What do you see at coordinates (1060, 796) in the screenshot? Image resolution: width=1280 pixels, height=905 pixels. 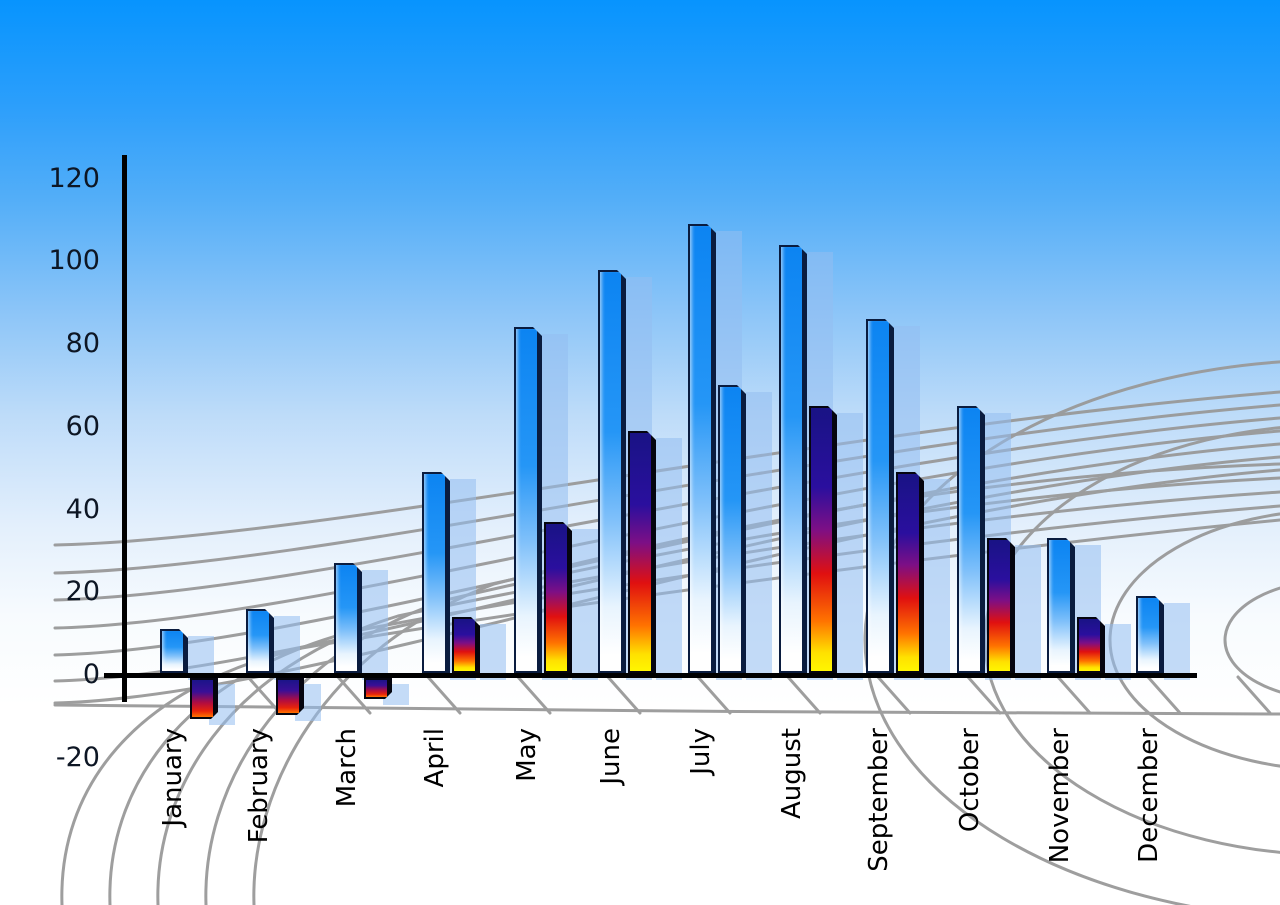 I see `month-label-text: November` at bounding box center [1060, 796].